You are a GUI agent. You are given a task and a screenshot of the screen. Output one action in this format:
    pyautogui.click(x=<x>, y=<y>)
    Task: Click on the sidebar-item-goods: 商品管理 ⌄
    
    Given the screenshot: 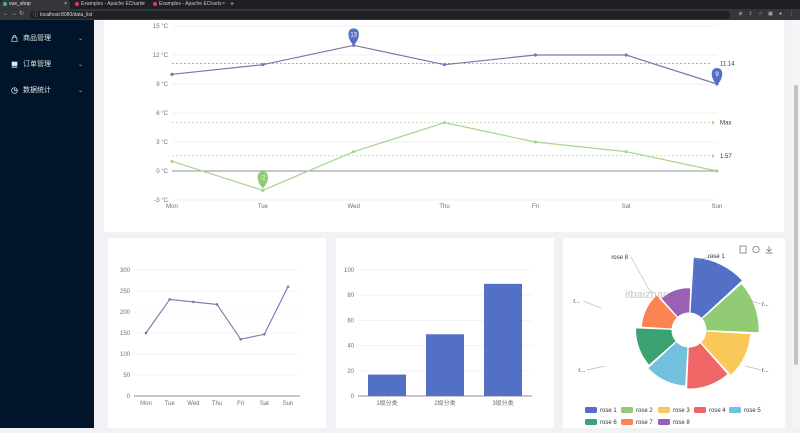 What is the action you would take?
    pyautogui.click(x=47, y=39)
    